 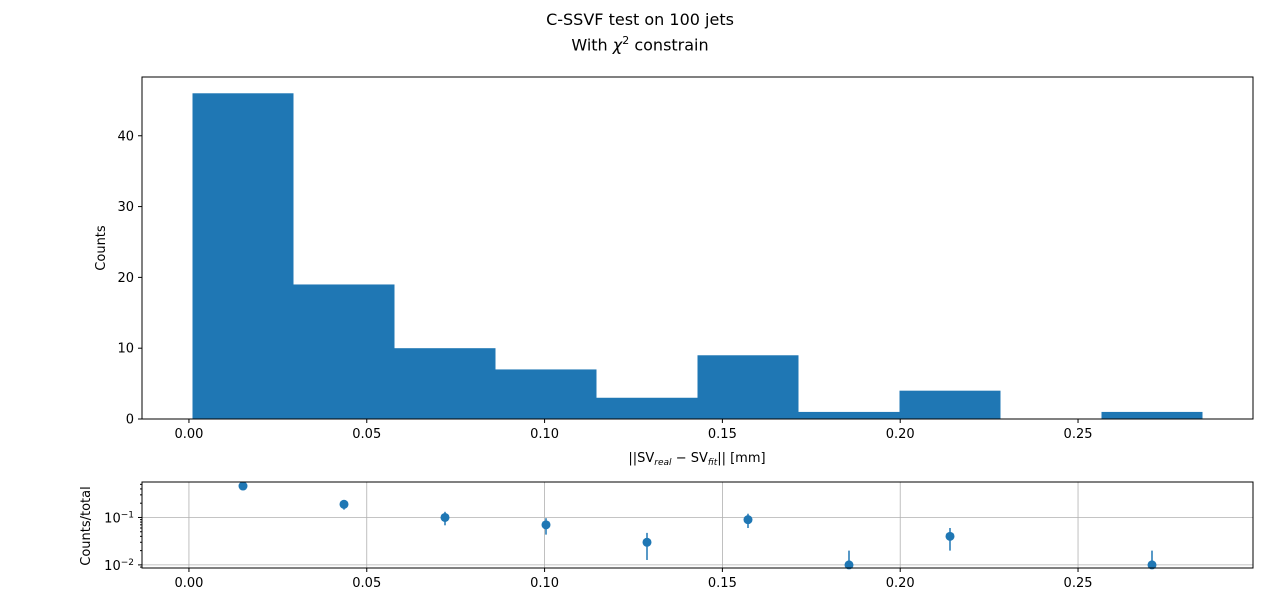 I want to click on ratio-ytick-label: 10⁻¹, so click(x=119, y=518).